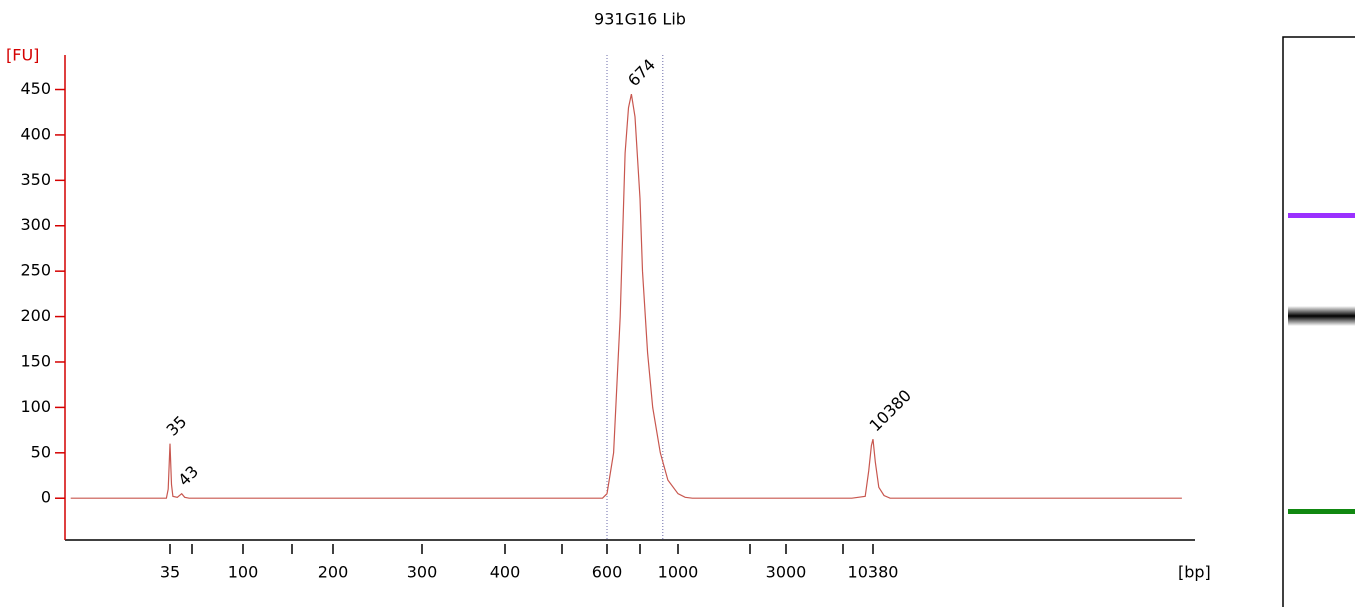 This screenshot has height=607, width=1355. I want to click on y-tick-label: 150, so click(35, 360).